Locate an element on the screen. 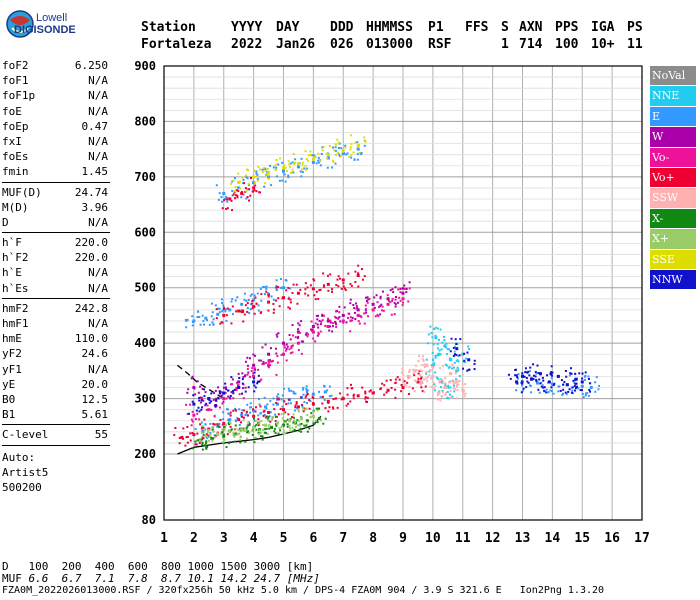 The height and width of the screenshot is (600, 700). x-tick-label: 2 is located at coordinates (194, 538).